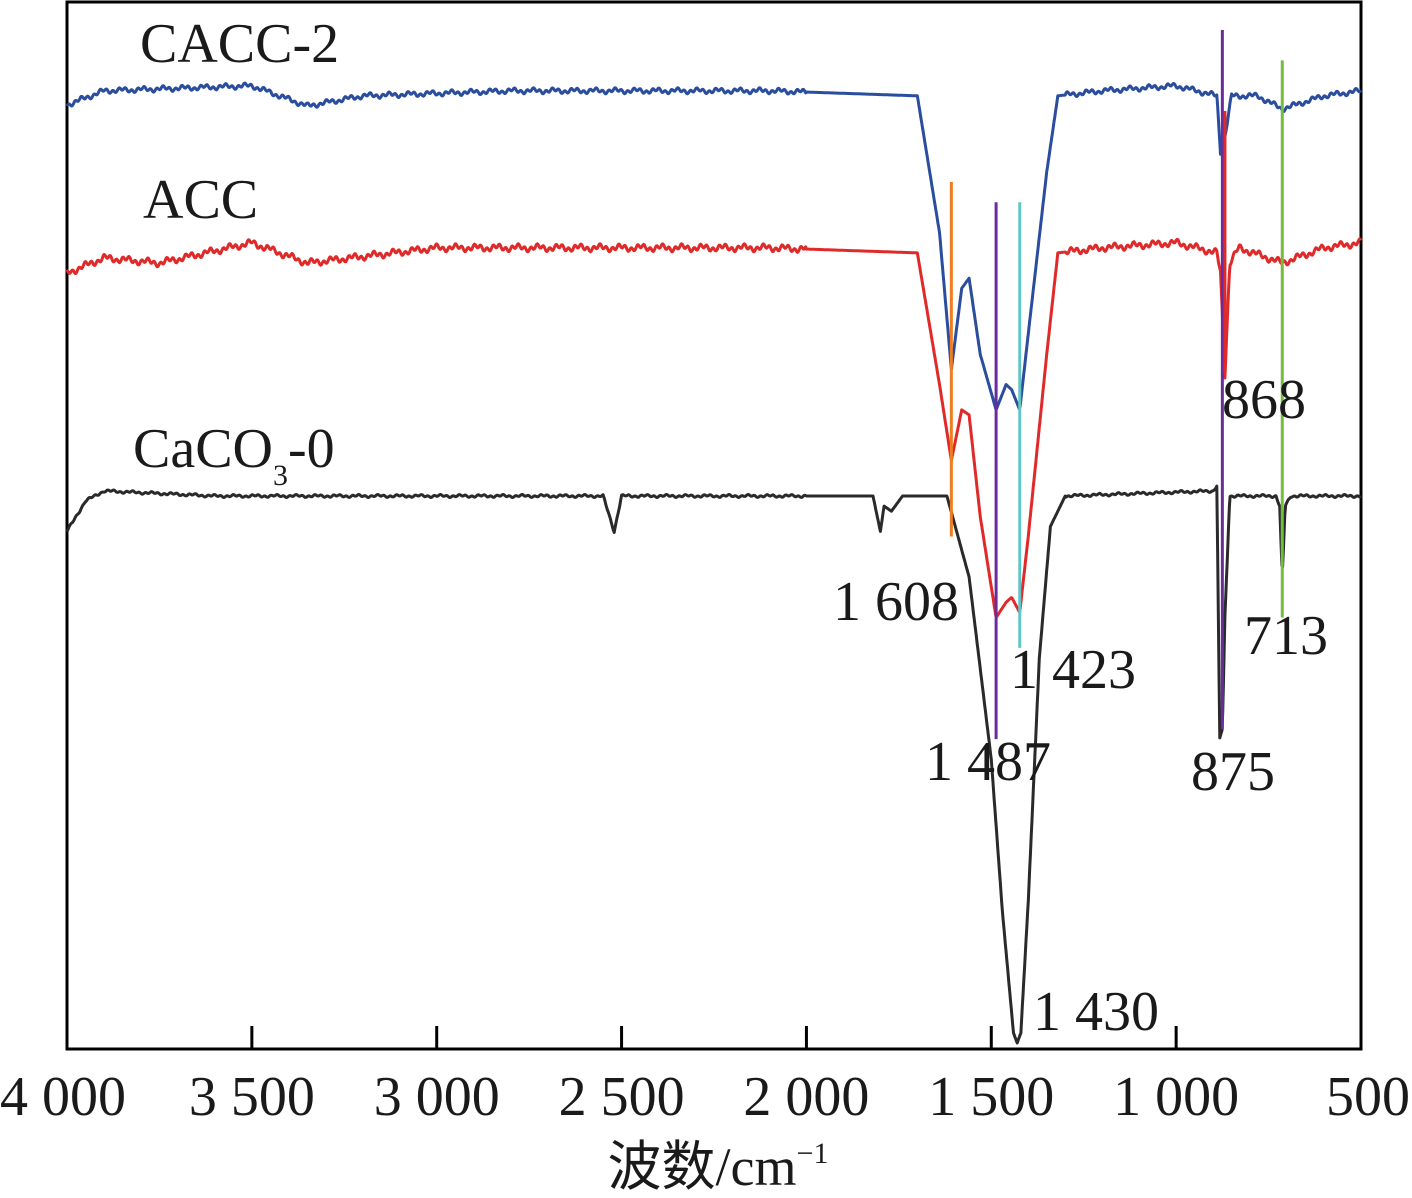  I want to click on x-tick-label-3500: 3 500, so click(252, 1097).